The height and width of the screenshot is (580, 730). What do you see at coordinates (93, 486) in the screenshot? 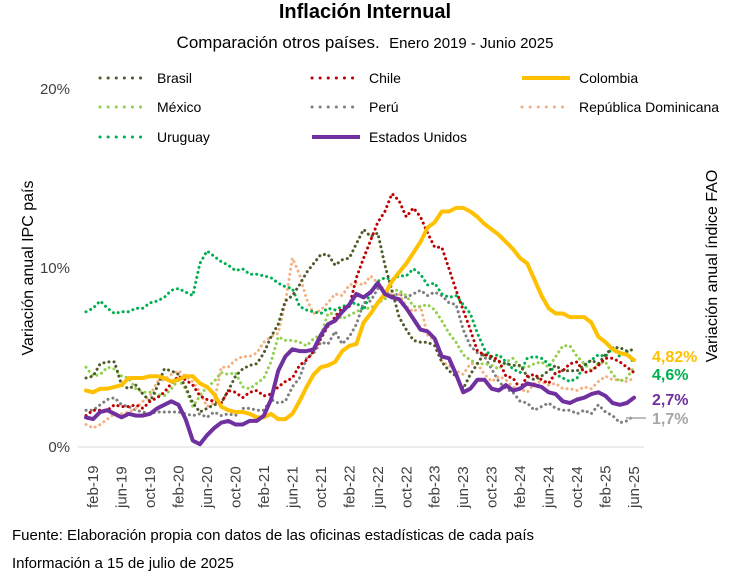
I see `x-tick-feb-19: feb-19` at bounding box center [93, 486].